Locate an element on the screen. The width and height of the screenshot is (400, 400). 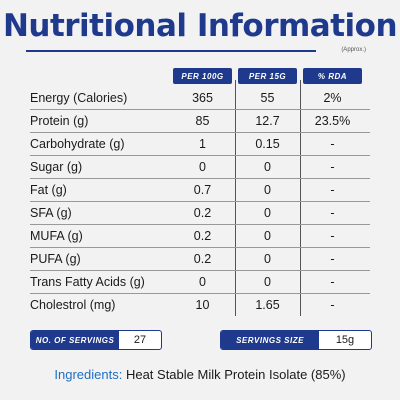
serving-size-label: SERVINGS SIZE is located at coordinates (270, 340).